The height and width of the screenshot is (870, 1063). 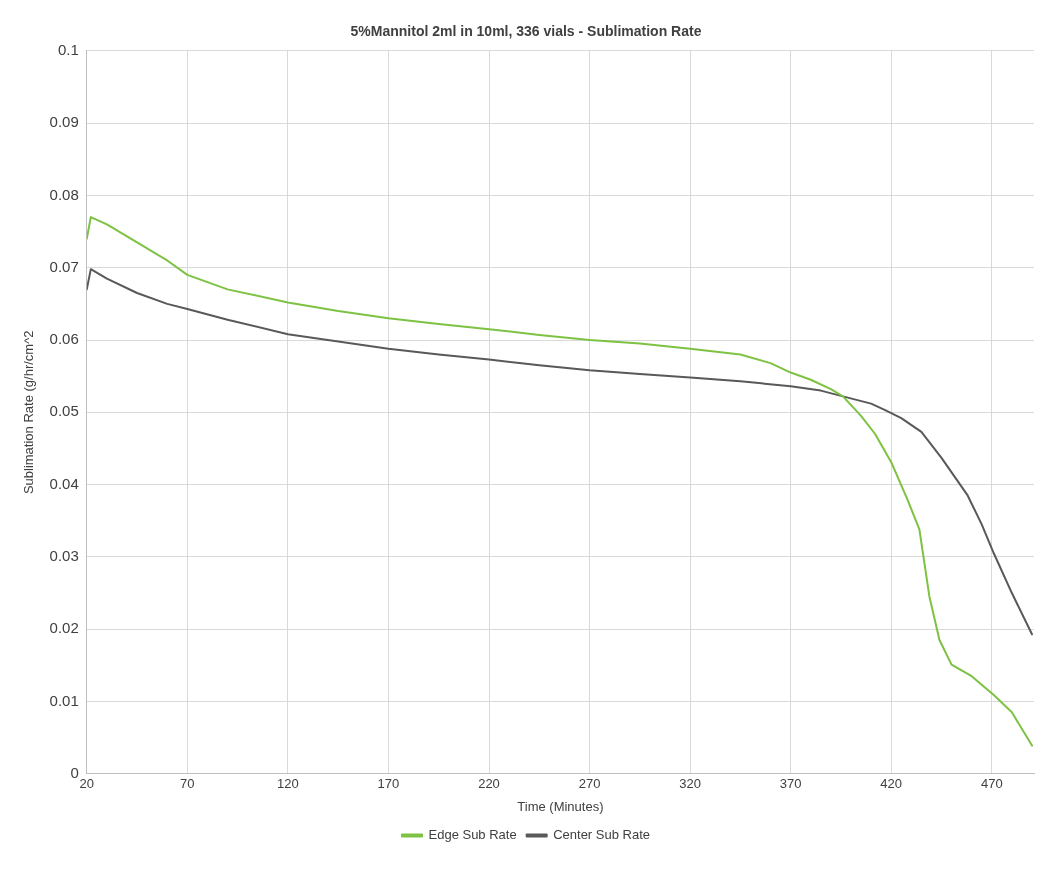 I want to click on x-tick-label: 170, so click(x=388, y=784).